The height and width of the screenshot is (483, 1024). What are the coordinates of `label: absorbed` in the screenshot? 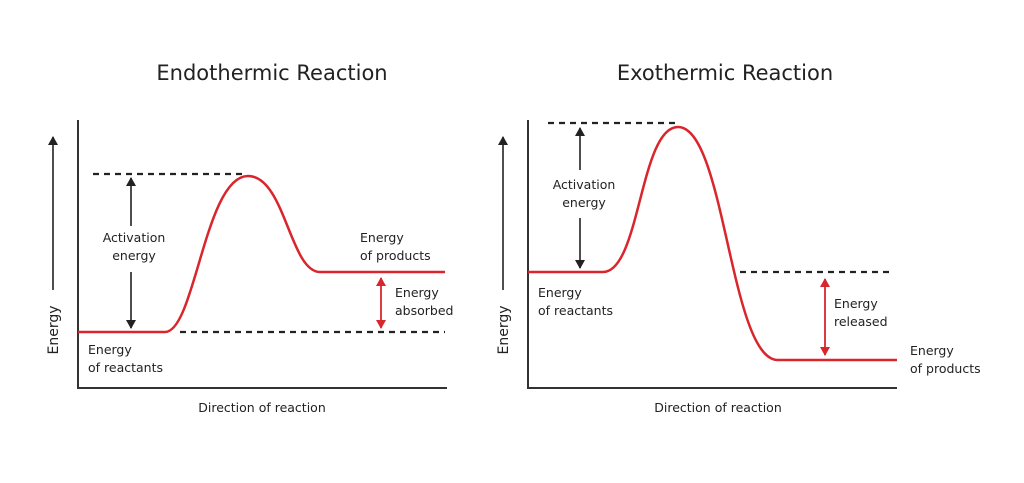 It's located at (424, 310).